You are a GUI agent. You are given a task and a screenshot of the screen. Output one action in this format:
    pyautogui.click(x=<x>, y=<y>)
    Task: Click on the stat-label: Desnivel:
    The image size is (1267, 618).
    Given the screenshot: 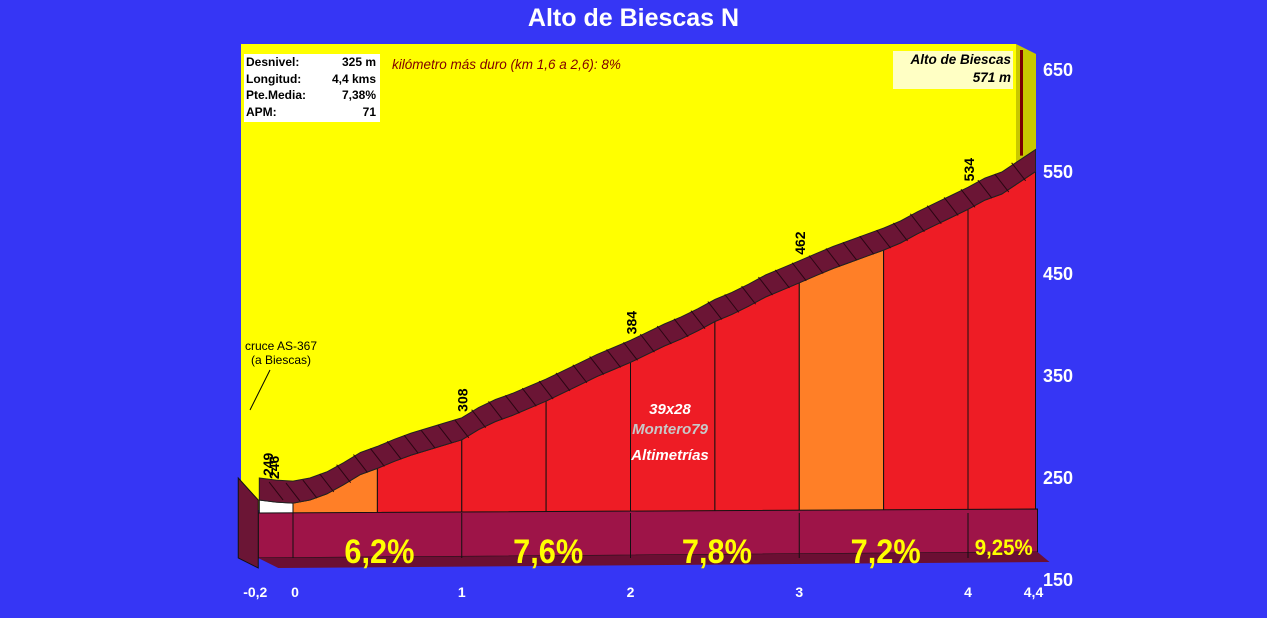 What is the action you would take?
    pyautogui.click(x=273, y=62)
    